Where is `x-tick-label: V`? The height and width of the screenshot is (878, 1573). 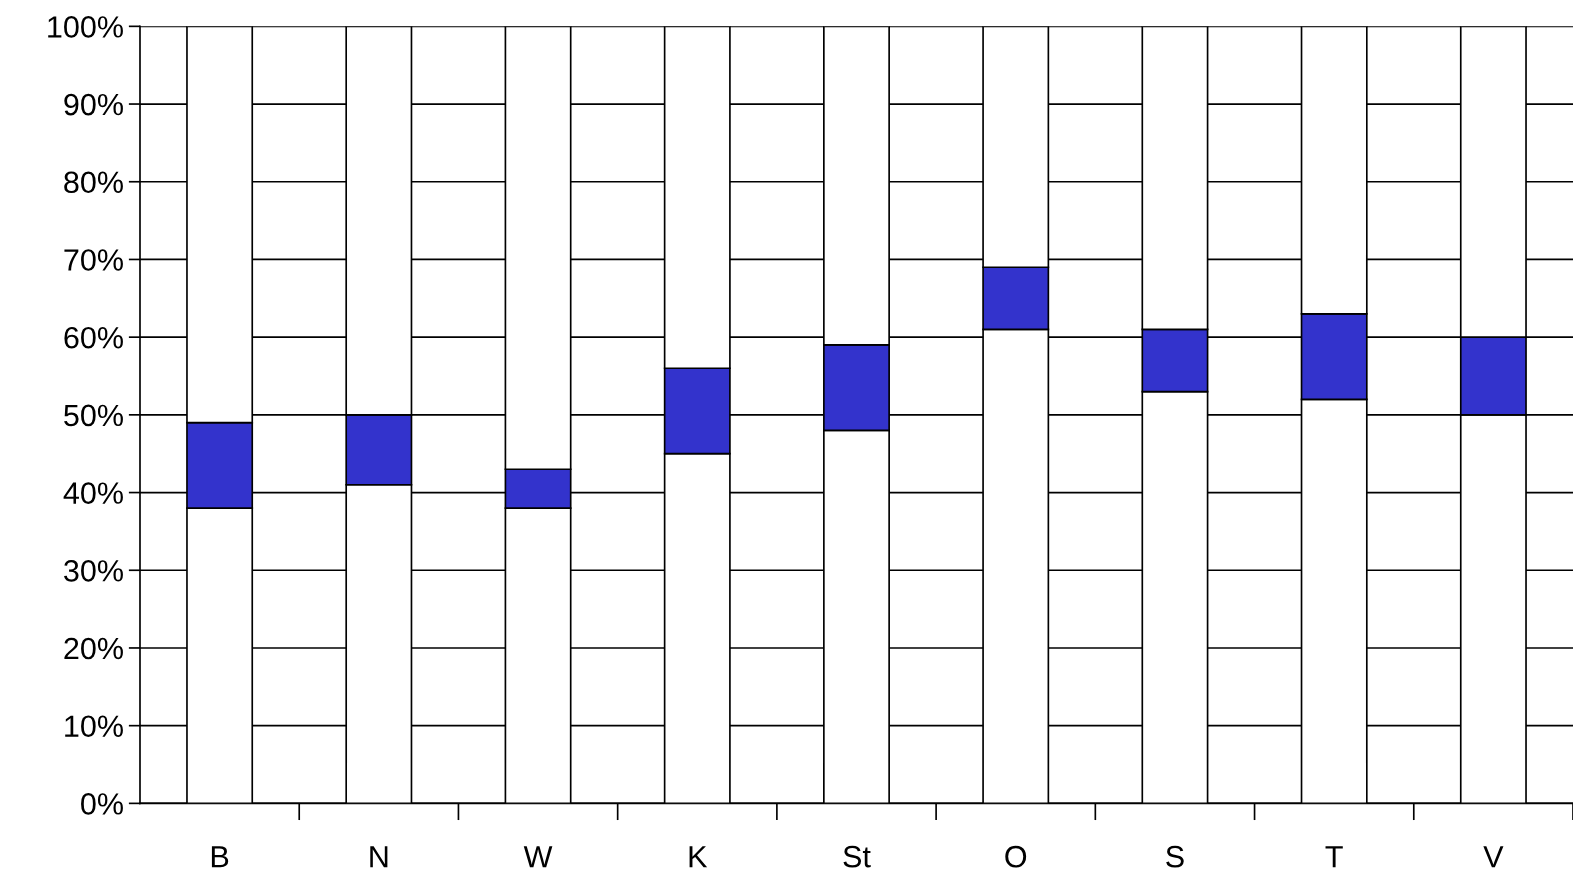
x-tick-label: V is located at coordinates (1493, 857).